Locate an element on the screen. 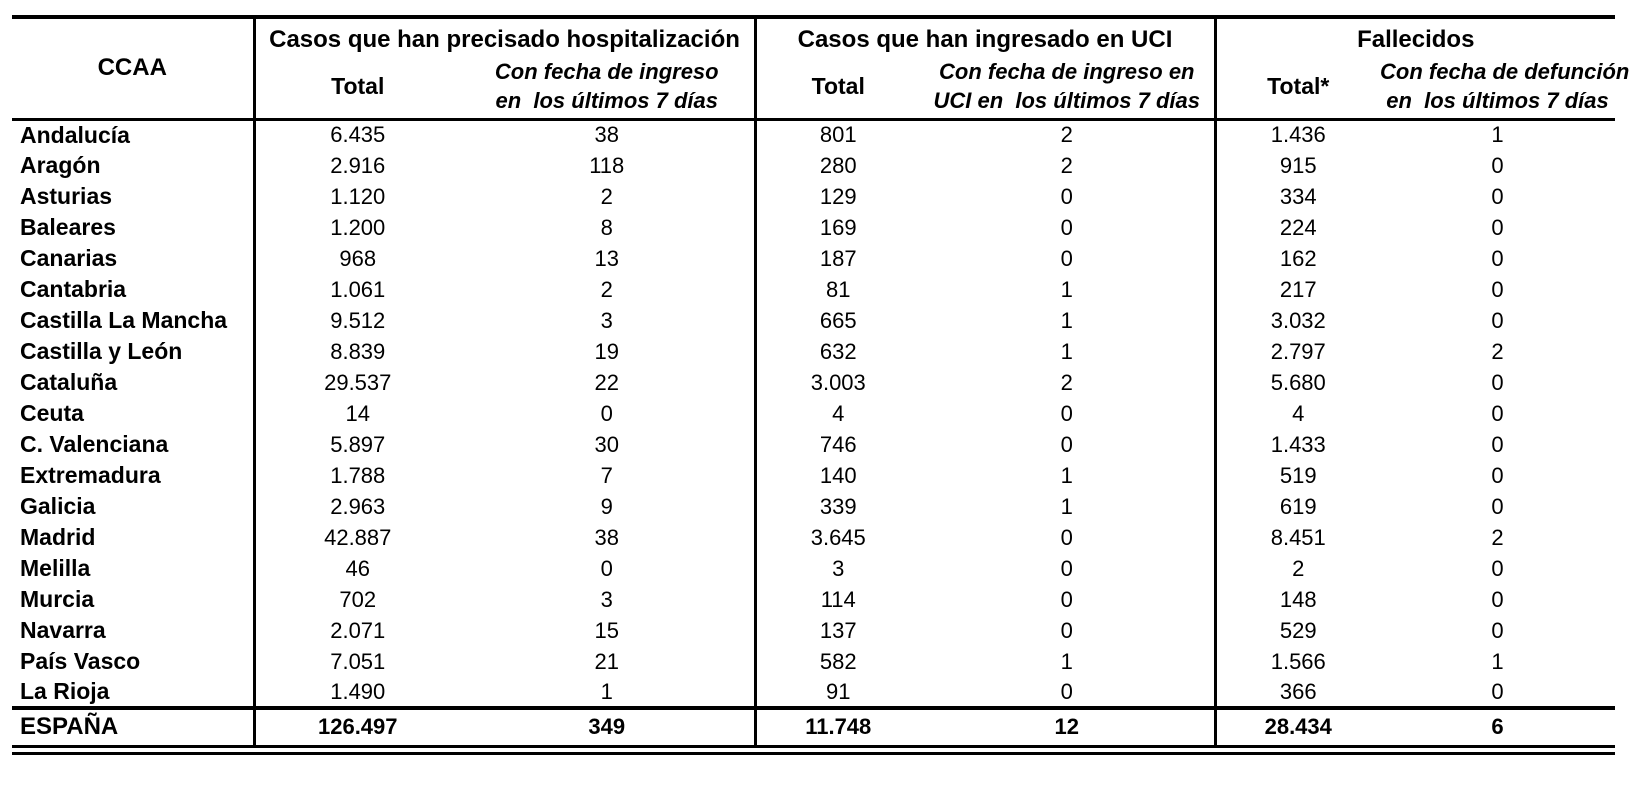 The height and width of the screenshot is (796, 1642). value-cell: 339 is located at coordinates (836, 506).